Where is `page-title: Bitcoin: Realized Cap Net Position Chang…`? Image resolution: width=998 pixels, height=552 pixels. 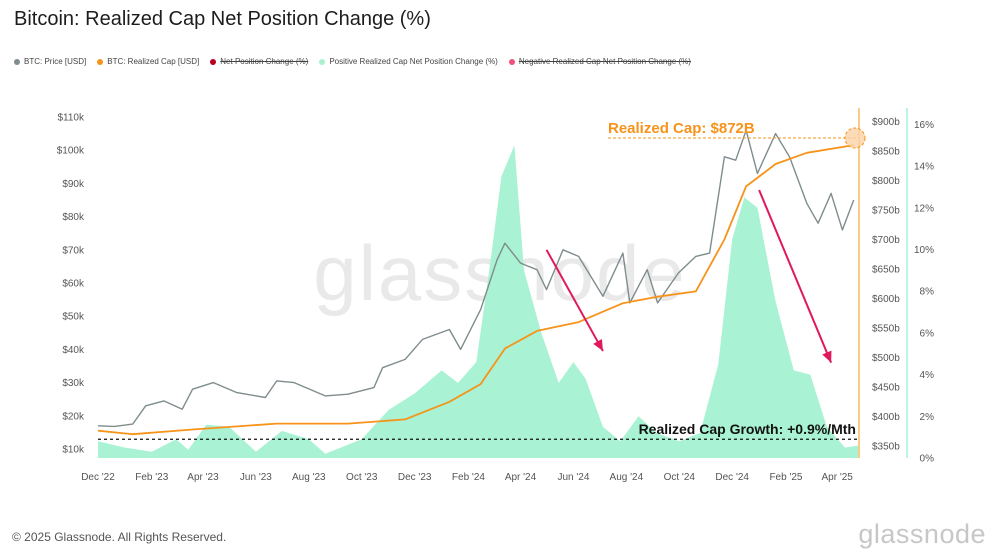 page-title: Bitcoin: Realized Cap Net Position Chang… is located at coordinates (222, 19).